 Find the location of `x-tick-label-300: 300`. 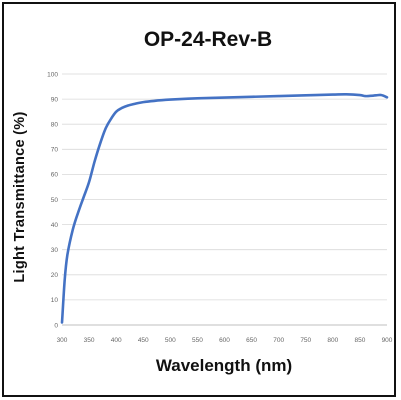

x-tick-label-300: 300 is located at coordinates (62, 340).